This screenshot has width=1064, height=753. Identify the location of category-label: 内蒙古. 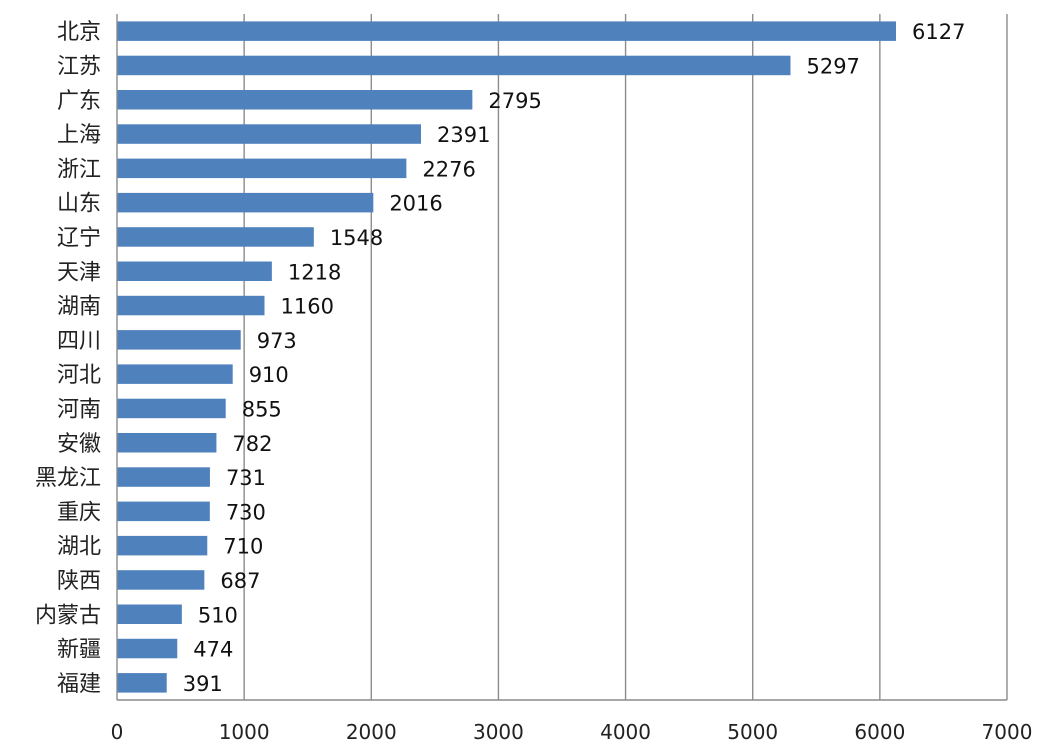
(68, 615).